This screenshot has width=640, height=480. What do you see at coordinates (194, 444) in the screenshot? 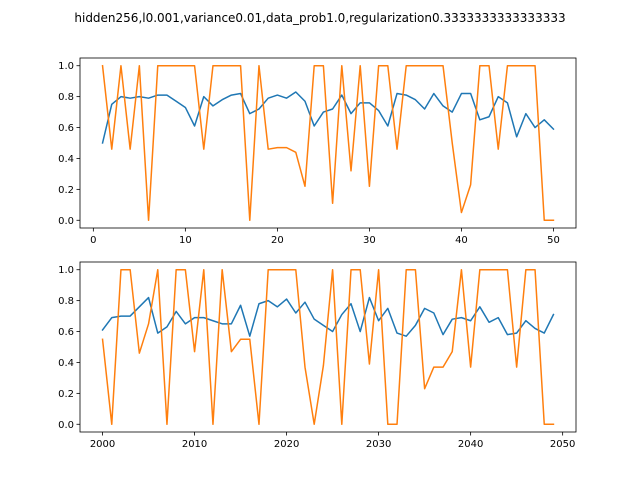
I see `x-tick-label: 2010` at bounding box center [194, 444].